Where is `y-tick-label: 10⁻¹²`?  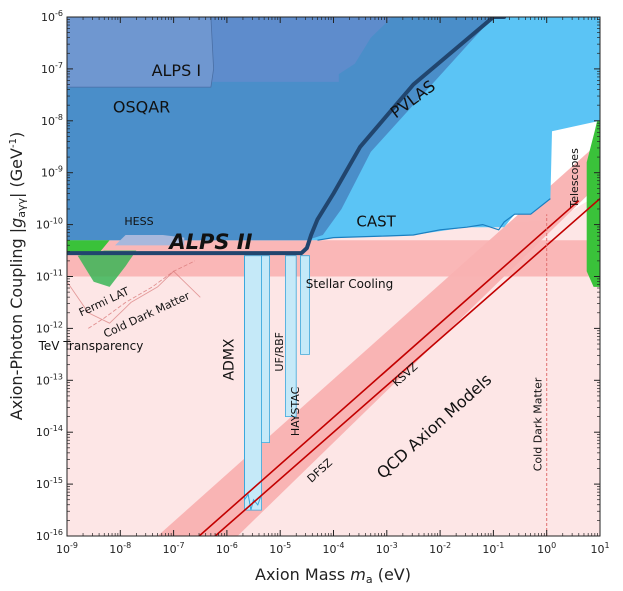
y-tick-label: 10⁻¹² is located at coordinates (49, 327).